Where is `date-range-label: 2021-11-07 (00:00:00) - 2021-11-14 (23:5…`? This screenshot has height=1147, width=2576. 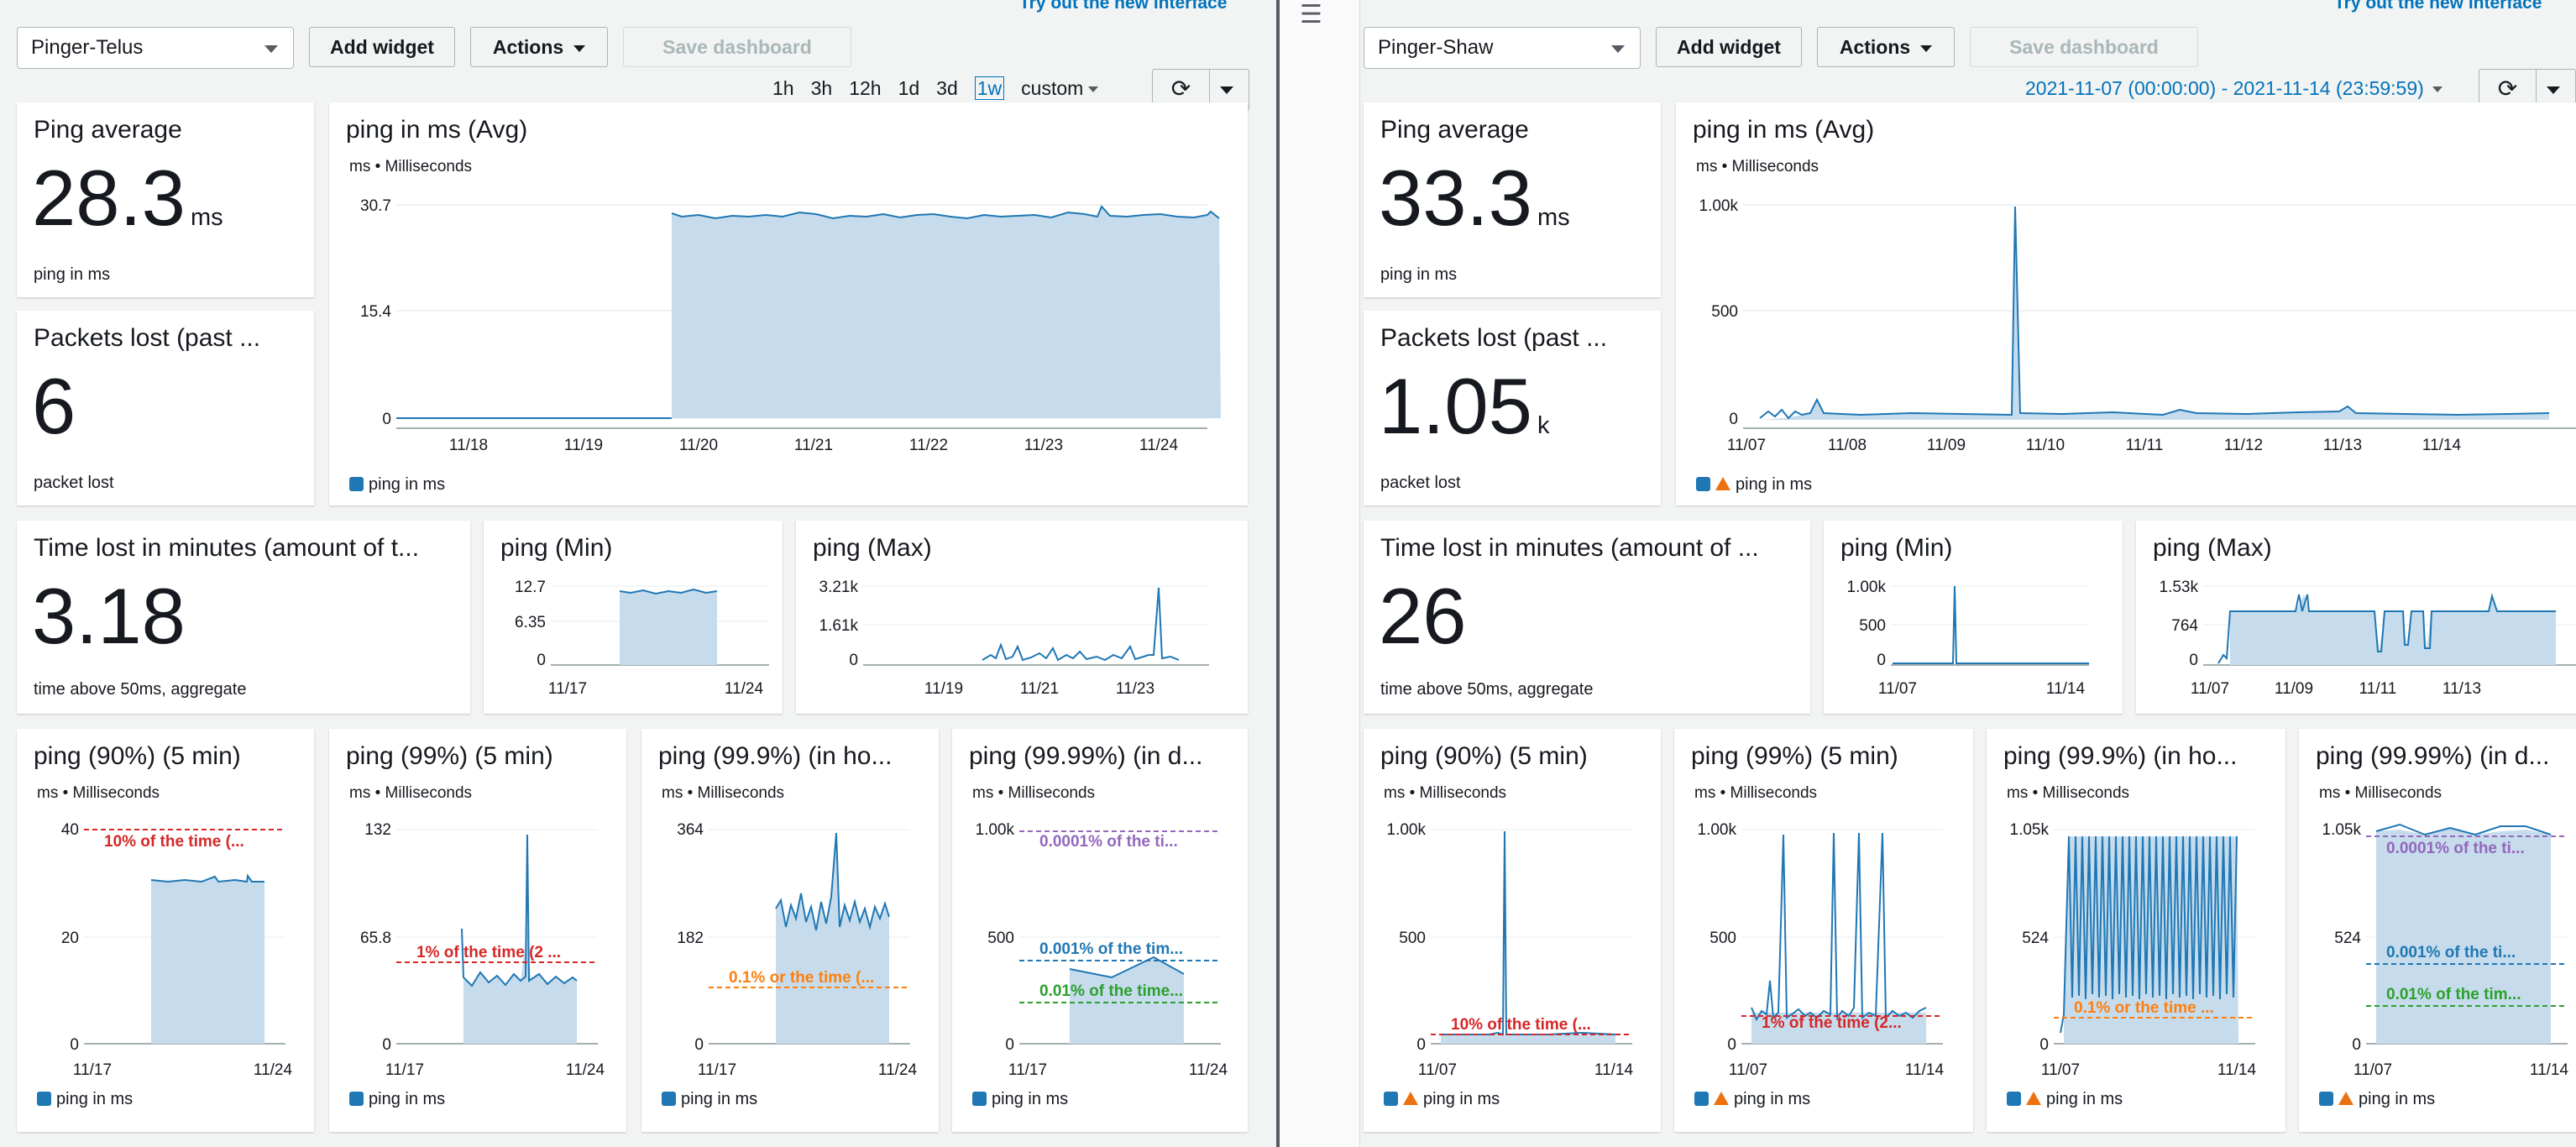 date-range-label: 2021-11-07 (00:00:00) - 2021-11-14 (23:5… is located at coordinates (2224, 88).